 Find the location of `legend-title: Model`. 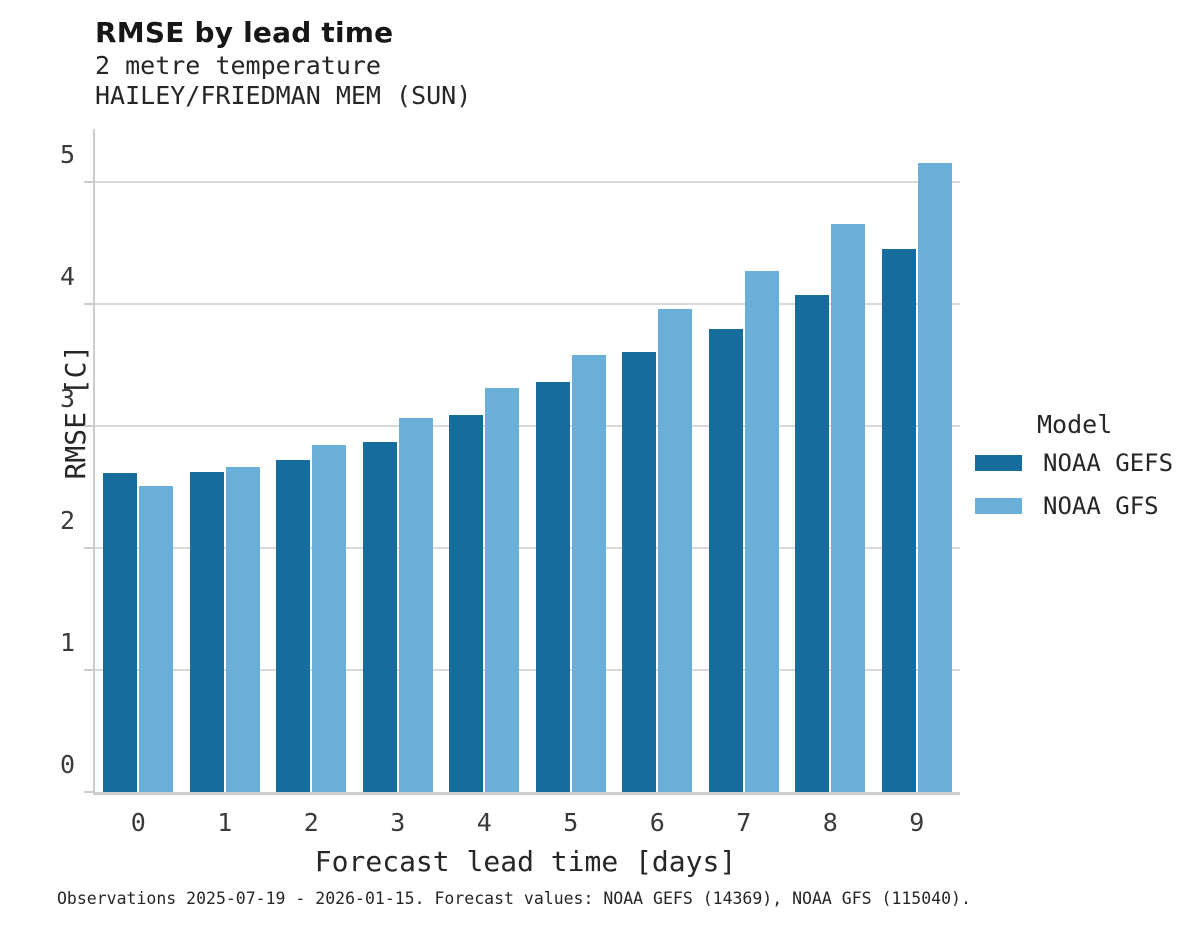

legend-title: Model is located at coordinates (1075, 424).